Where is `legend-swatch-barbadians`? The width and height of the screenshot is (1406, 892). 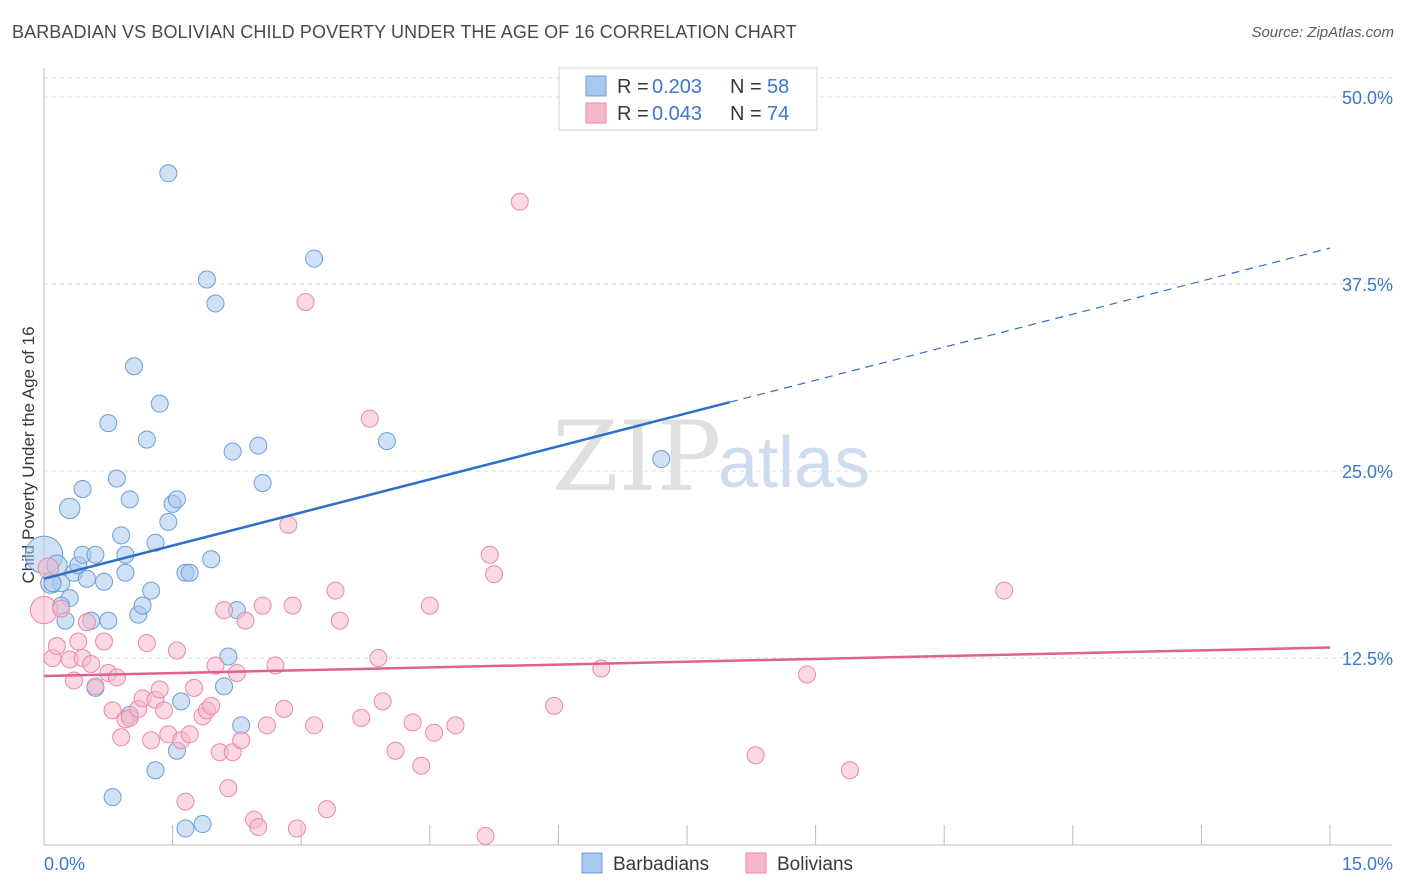
legend-swatch-barbadians is located at coordinates (596, 86).